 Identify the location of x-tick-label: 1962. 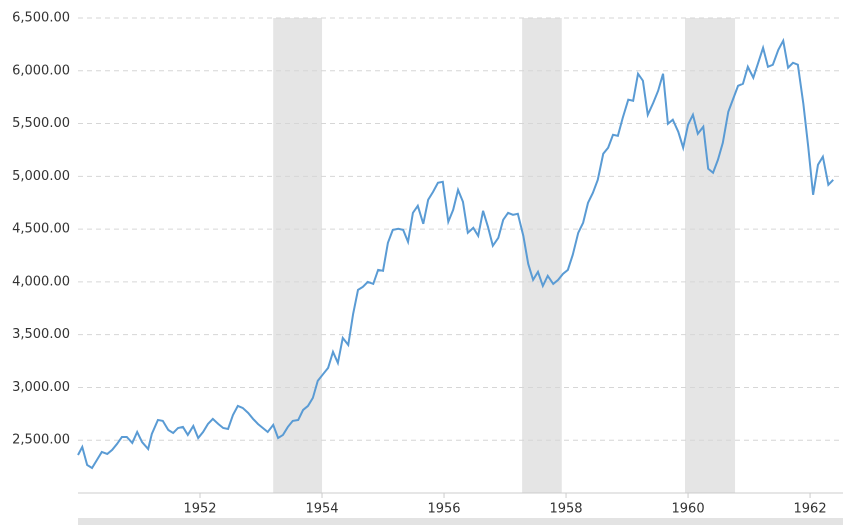
(810, 509).